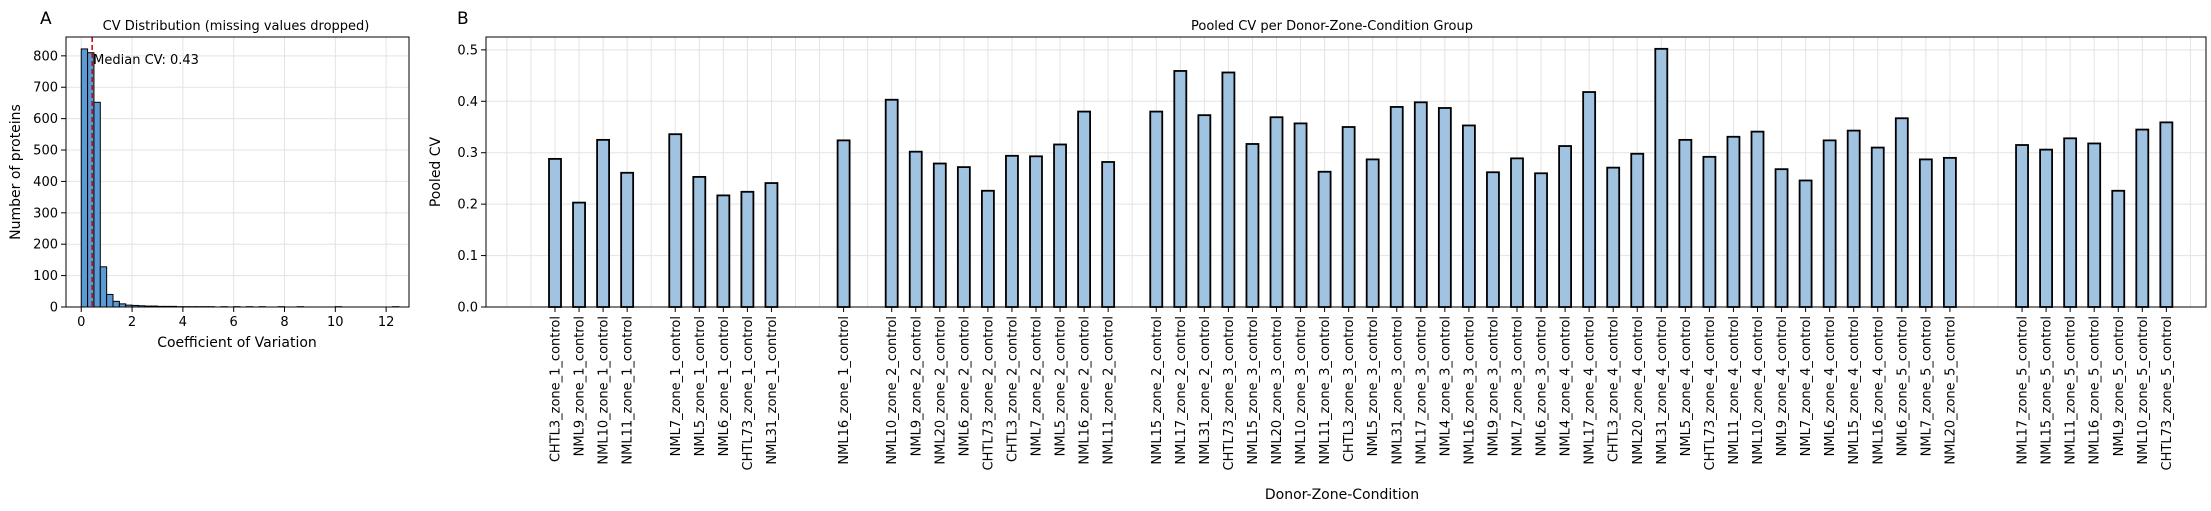  I want to click on bar-x-tick-label: NML20_zone_3_control, so click(1277, 390).